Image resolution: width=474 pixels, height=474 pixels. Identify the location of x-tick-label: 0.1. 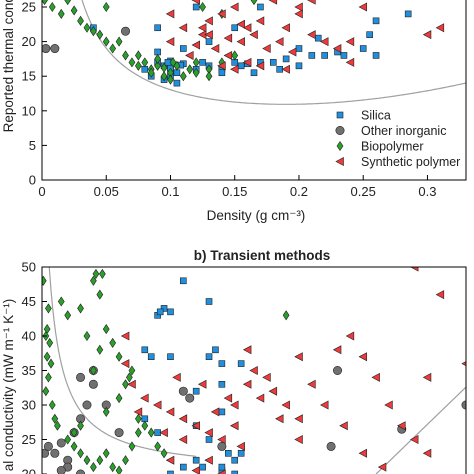
(170, 191).